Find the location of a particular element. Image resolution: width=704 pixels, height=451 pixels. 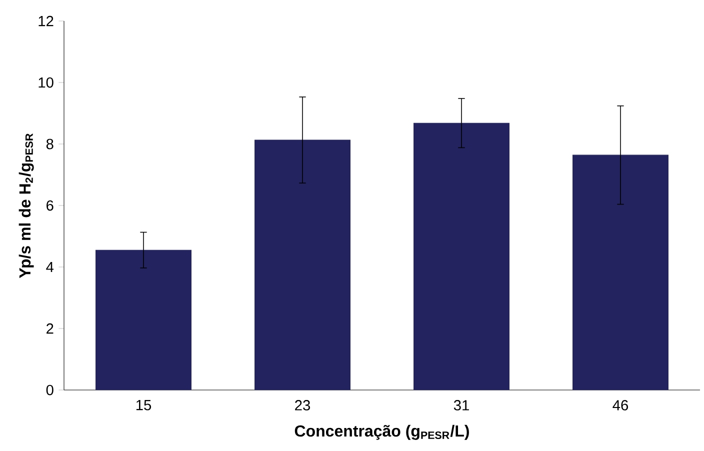

y-tick-label: 10 is located at coordinates (46, 82).